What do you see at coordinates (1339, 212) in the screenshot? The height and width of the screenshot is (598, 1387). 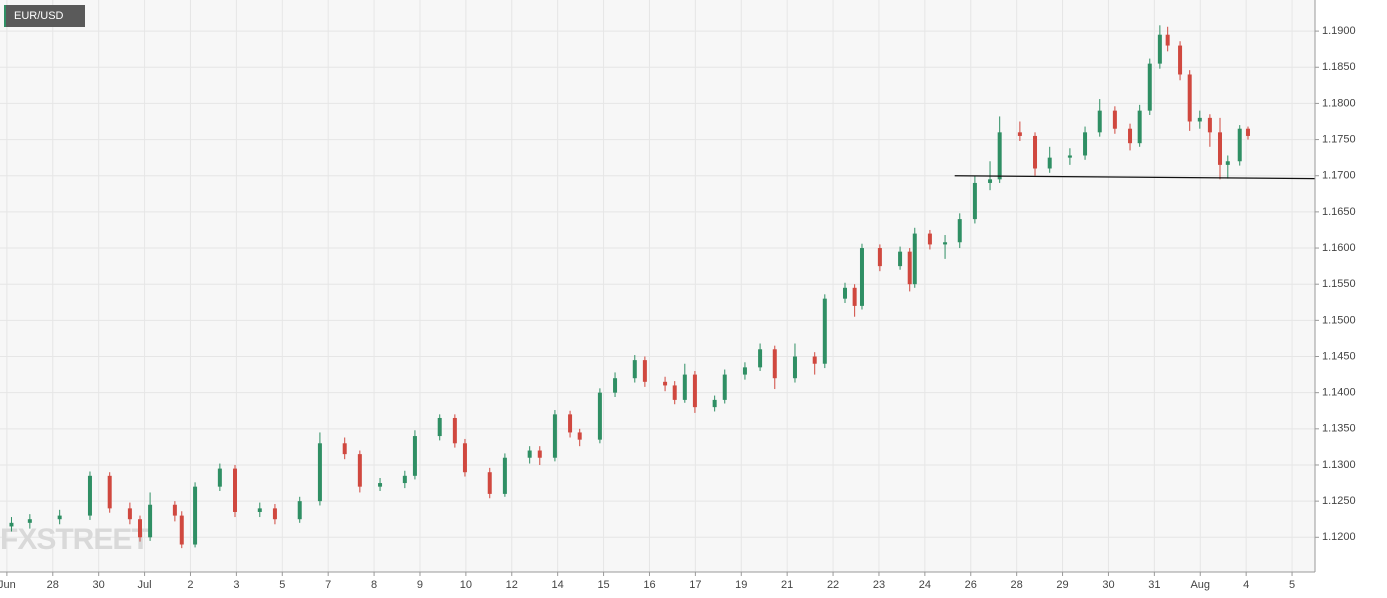 I see `y-tick-label: 1.1650` at bounding box center [1339, 212].